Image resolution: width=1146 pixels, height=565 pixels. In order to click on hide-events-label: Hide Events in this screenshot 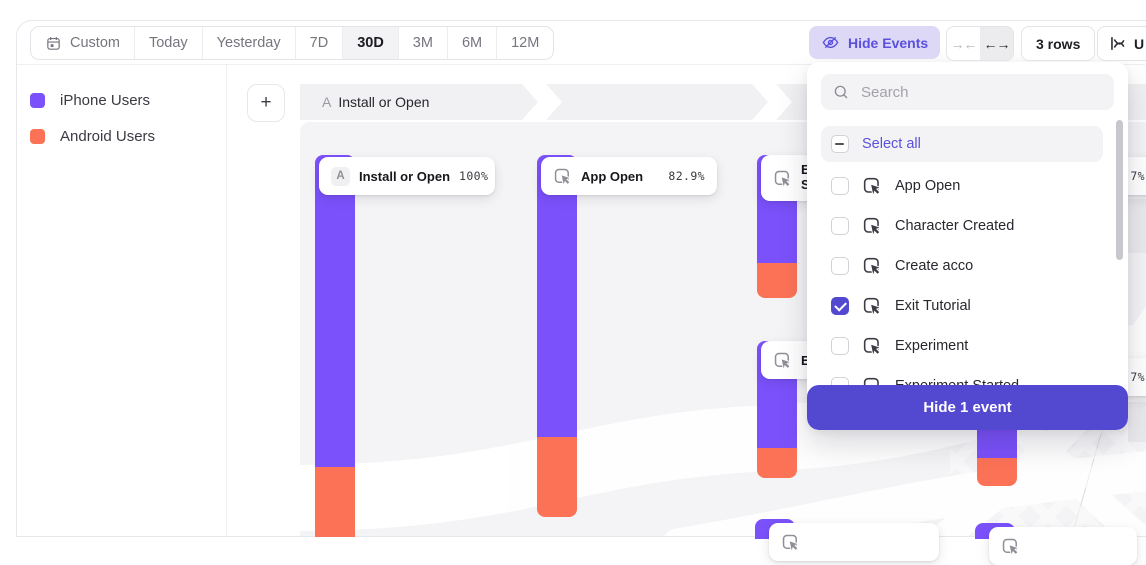, I will do `click(888, 42)`.